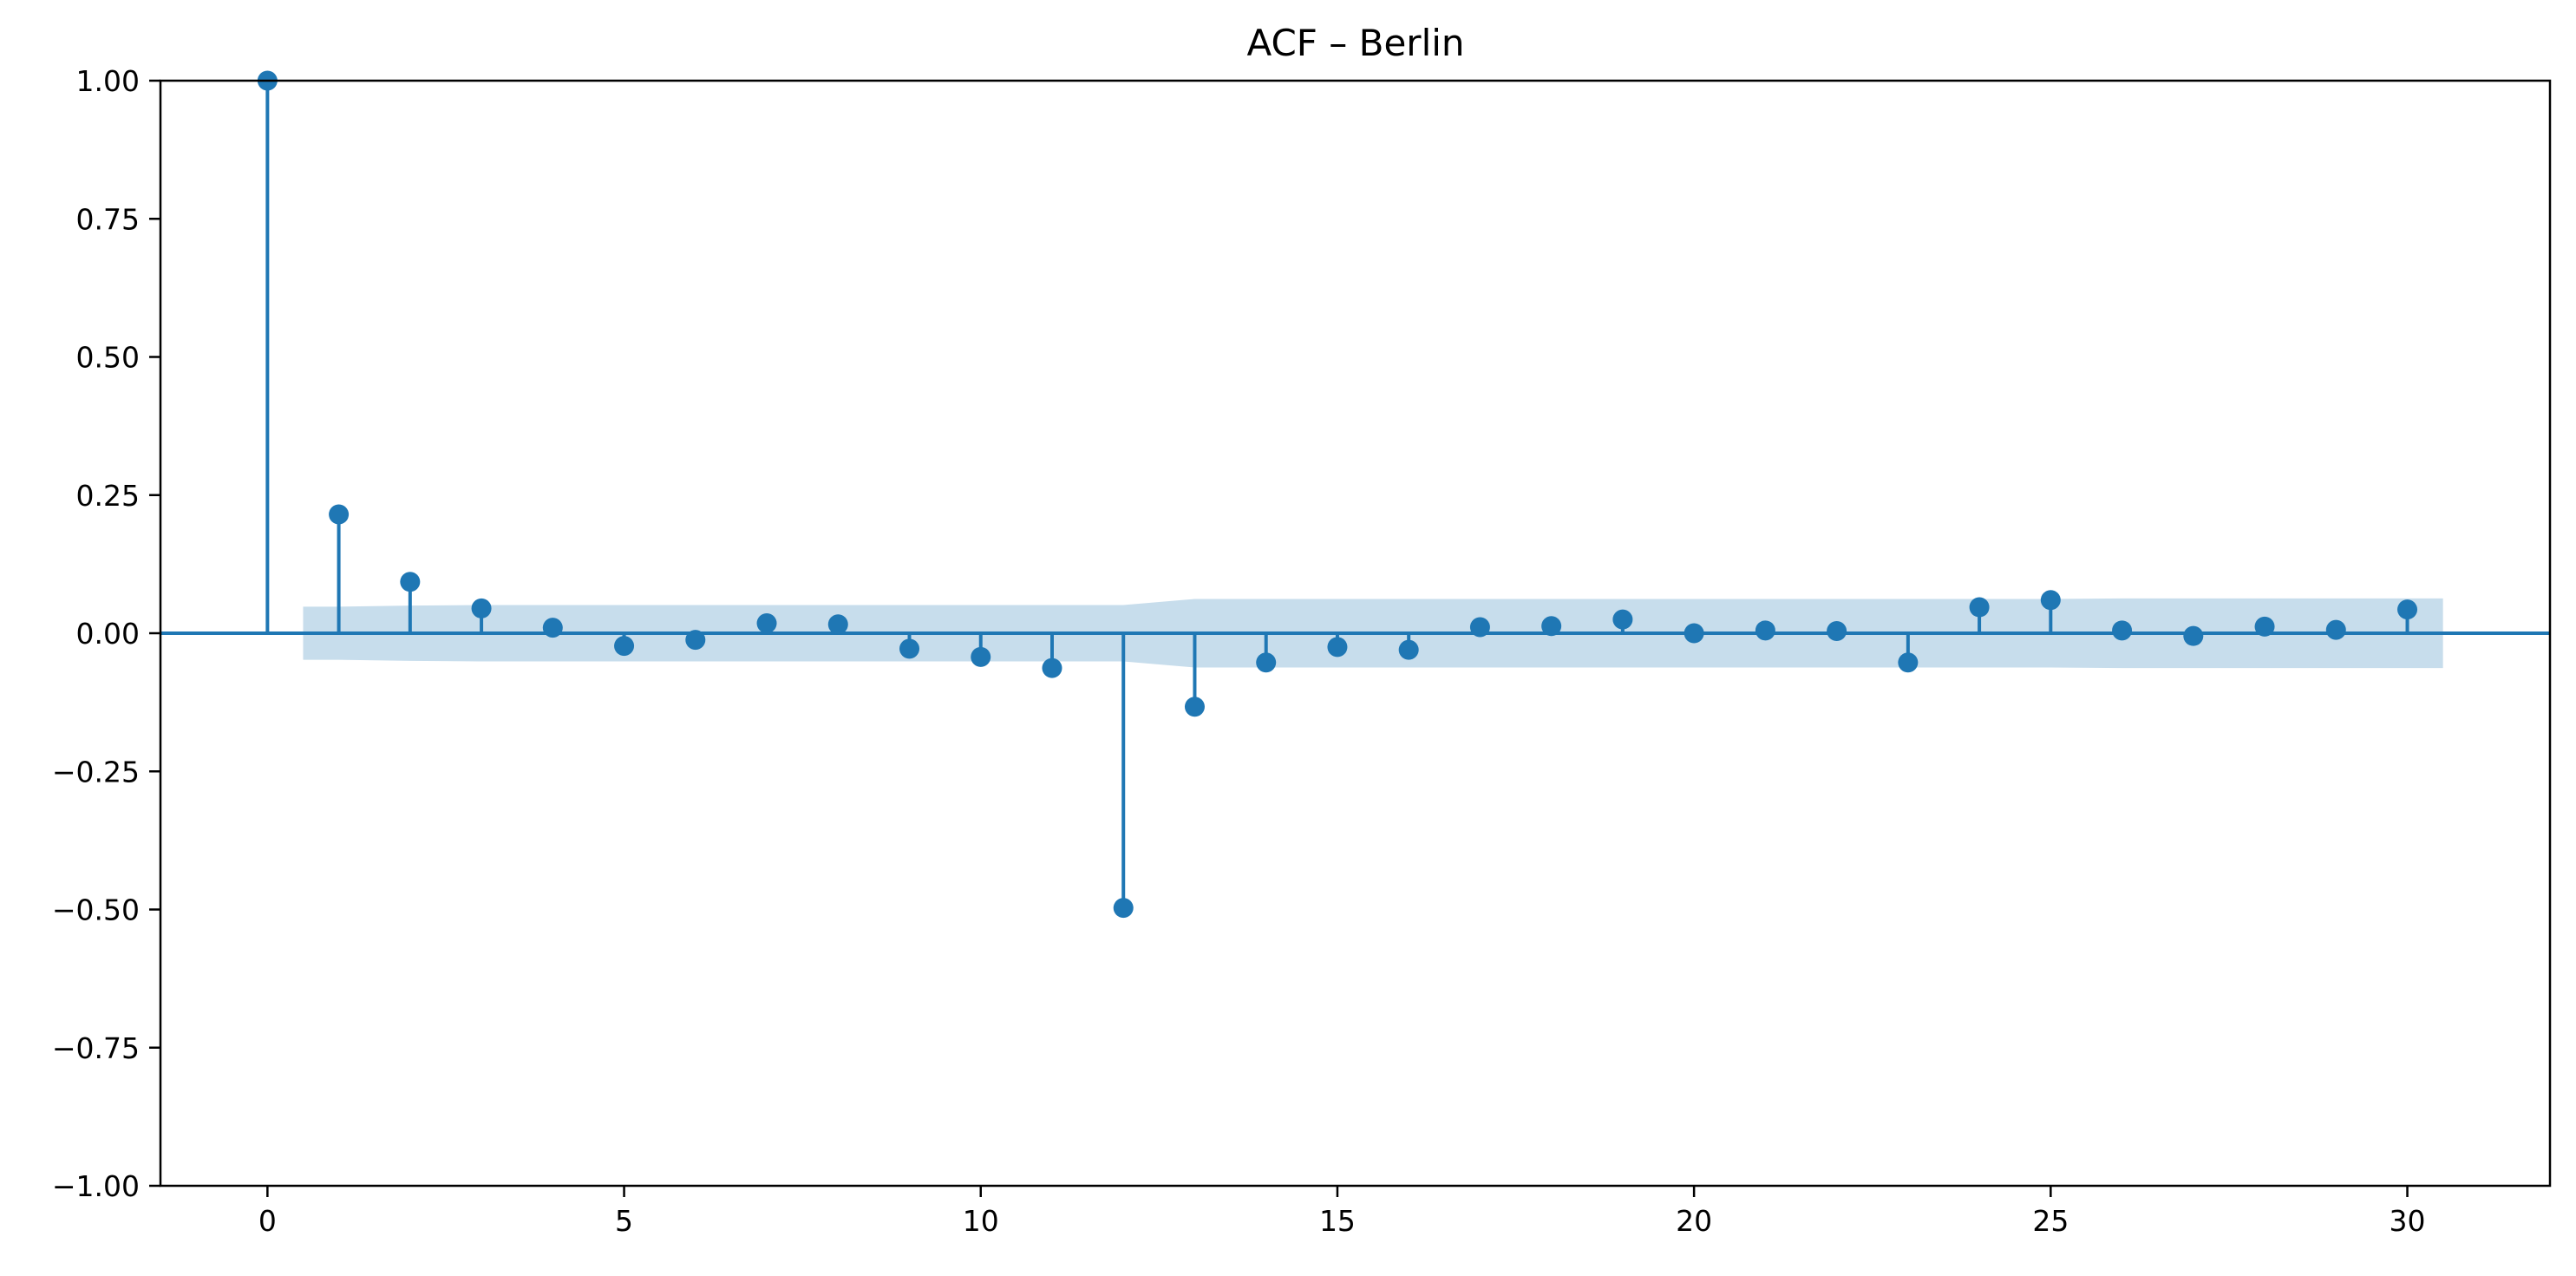  Describe the element at coordinates (624, 1221) in the screenshot. I see `x-tick-label-5: 5` at that location.